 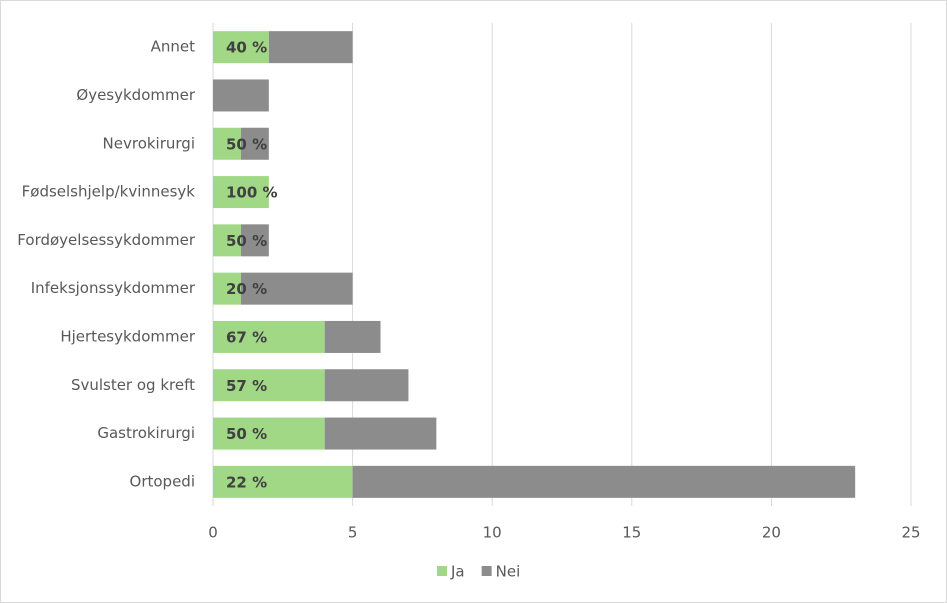 What do you see at coordinates (113, 288) in the screenshot?
I see `y-tick-label: Infeksjonssykdommer` at bounding box center [113, 288].